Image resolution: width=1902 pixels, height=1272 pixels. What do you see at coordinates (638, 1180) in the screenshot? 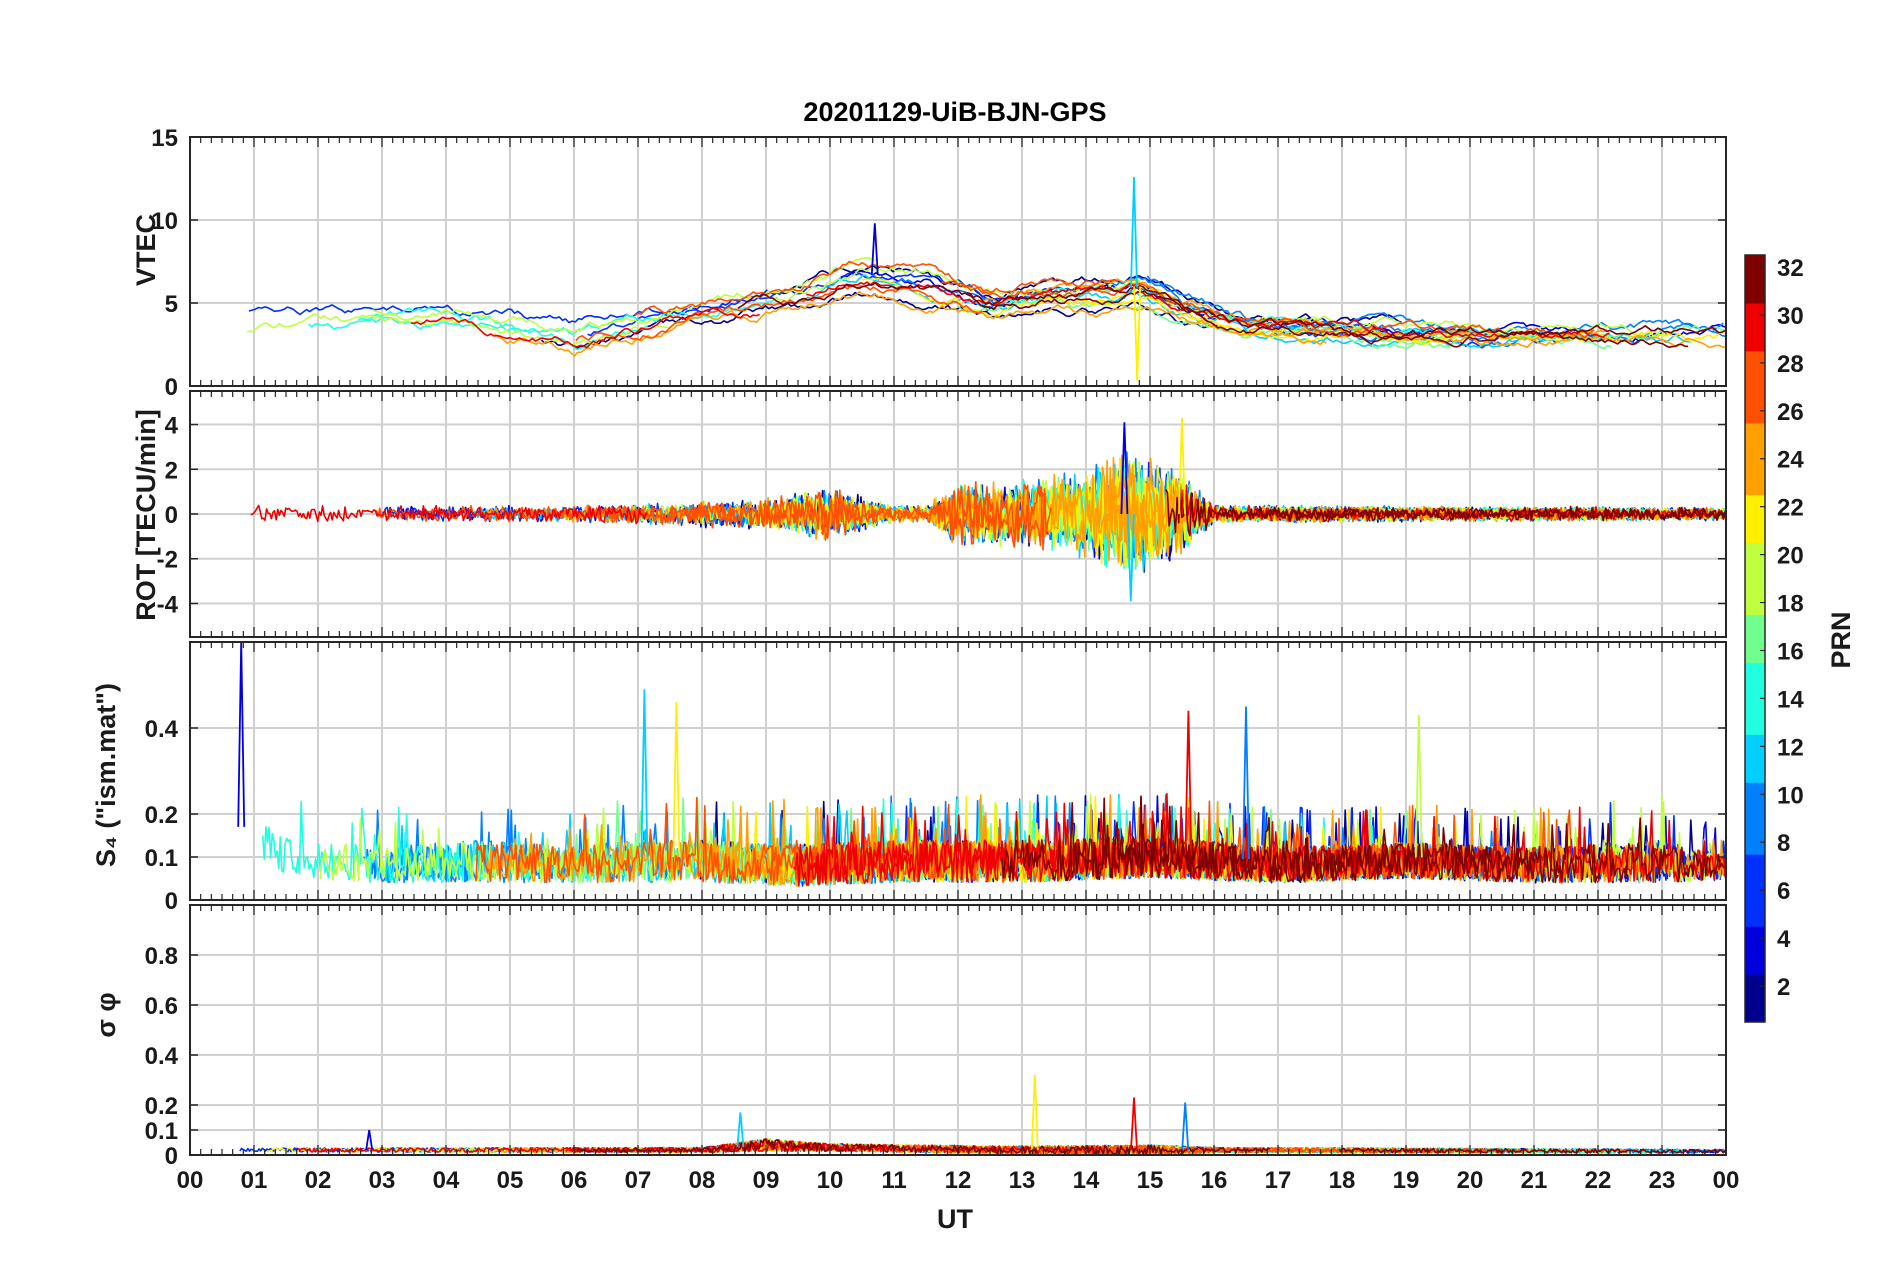
I see `x-tick-label: 07` at bounding box center [638, 1180].